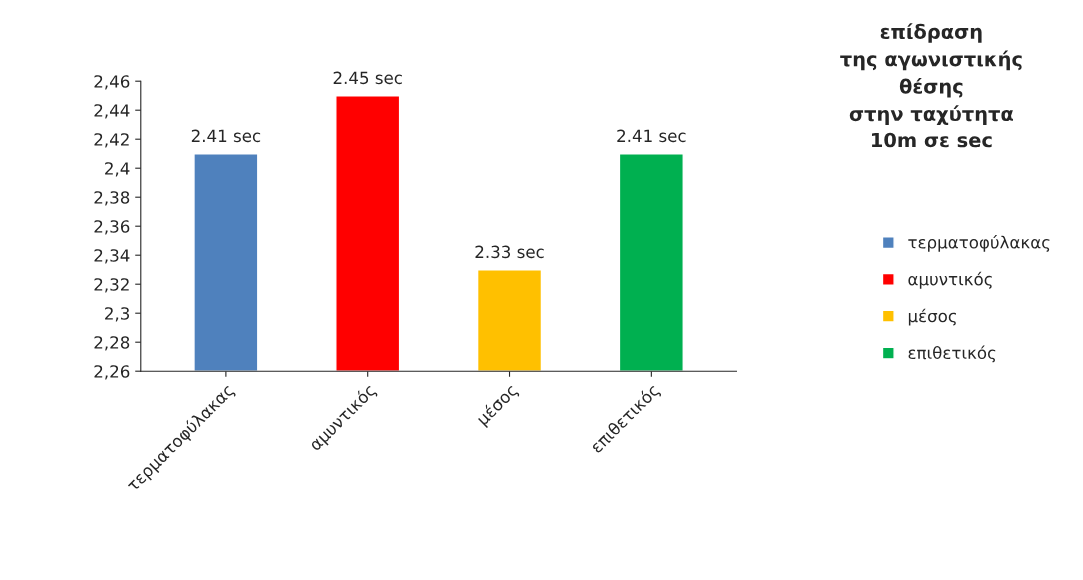 This screenshot has height=580, width=1083. Describe the element at coordinates (111, 140) in the screenshot. I see `y-tick-label: 2,42` at that location.